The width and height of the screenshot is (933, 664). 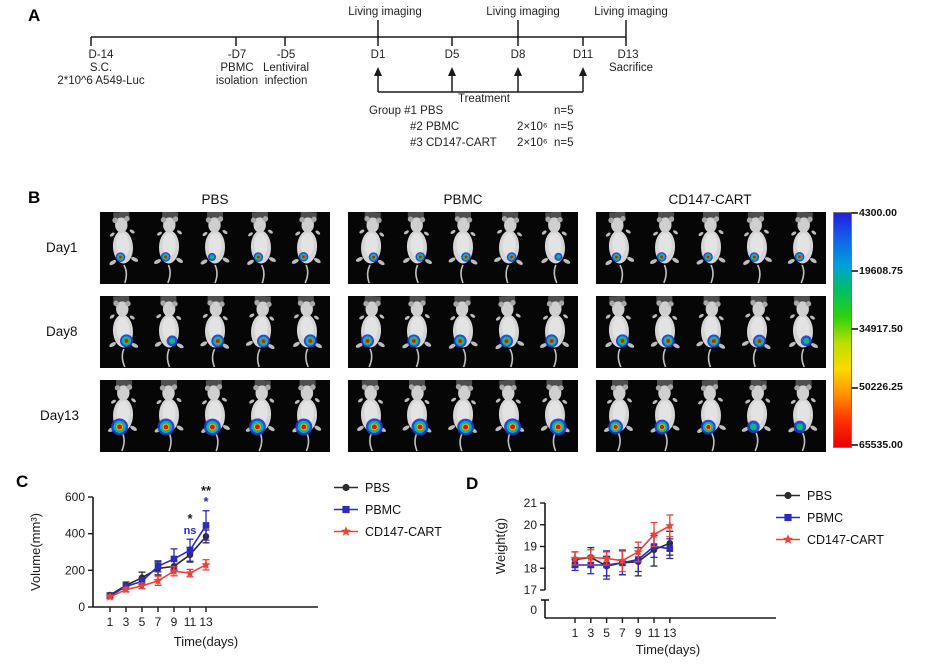 What do you see at coordinates (631, 12) in the screenshot?
I see `living-imaging-label-3: Living imaging` at bounding box center [631, 12].